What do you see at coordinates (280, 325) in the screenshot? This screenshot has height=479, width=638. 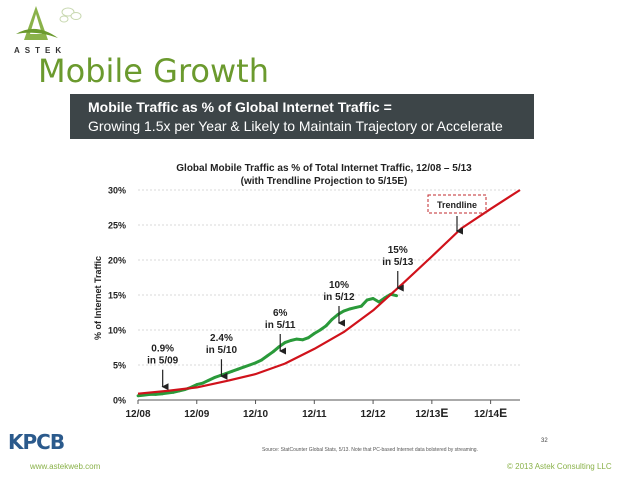 I see `annotation-date: in 5/11` at bounding box center [280, 325].